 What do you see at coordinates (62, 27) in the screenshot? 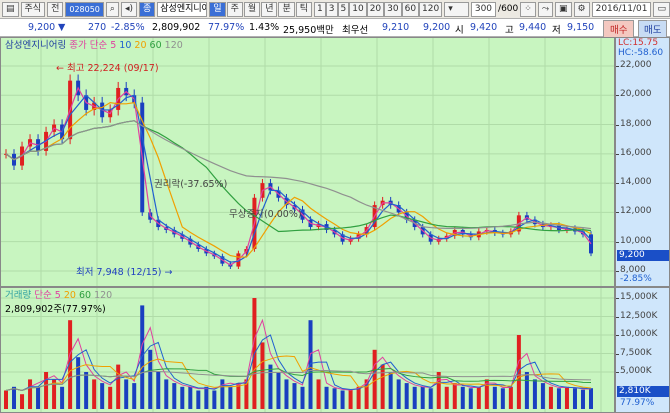
I see `down-arrow-icon: ▼` at bounding box center [62, 27].